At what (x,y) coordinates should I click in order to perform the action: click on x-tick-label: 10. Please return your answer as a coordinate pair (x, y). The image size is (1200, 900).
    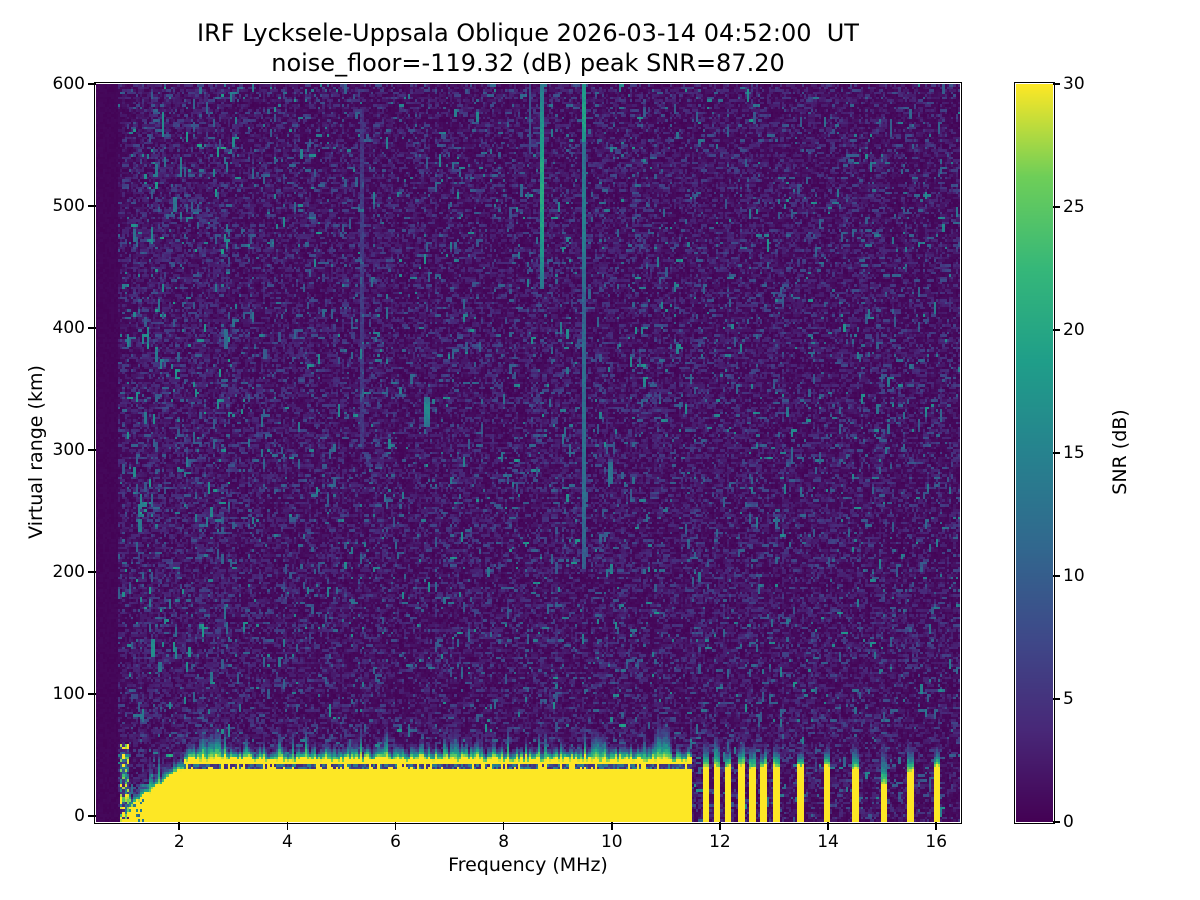
    Looking at the image, I should click on (611, 842).